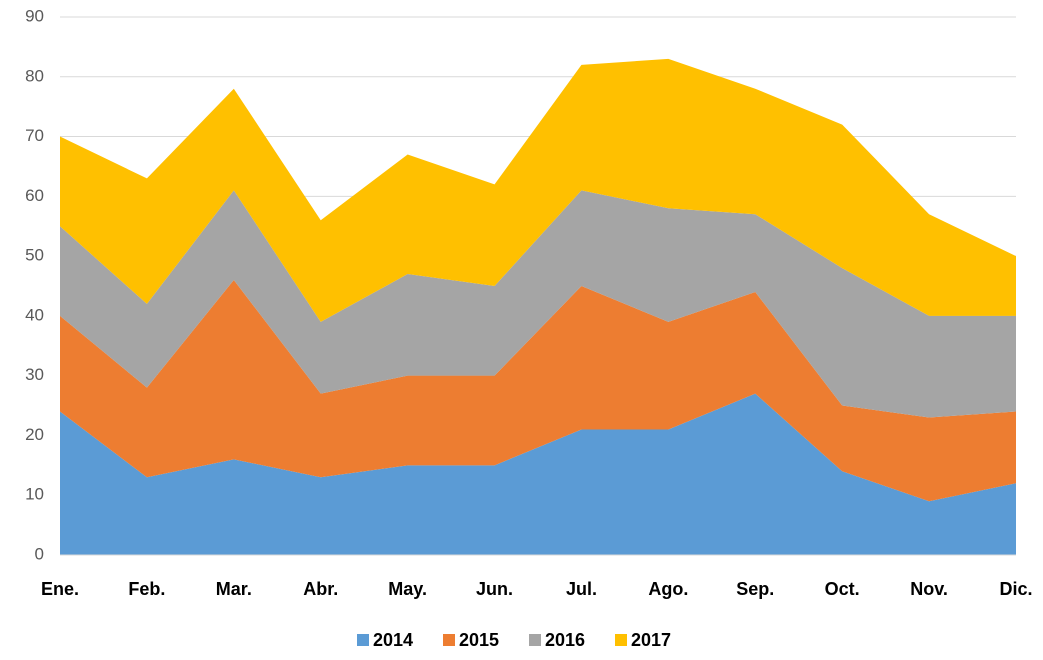 The width and height of the screenshot is (1043, 660). Describe the element at coordinates (34, 195) in the screenshot. I see `y-tick-label: 60` at that location.